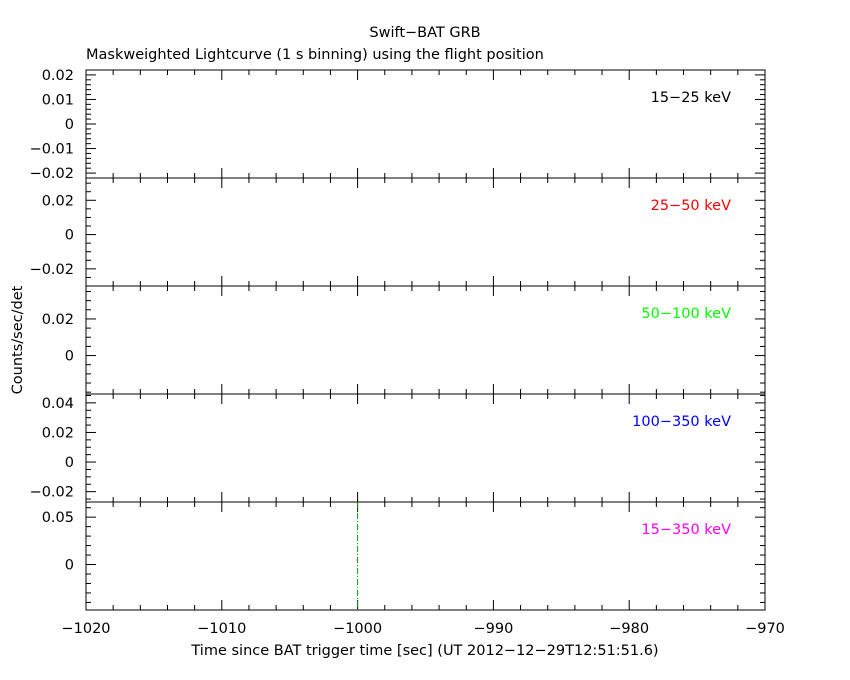  What do you see at coordinates (424, 33) in the screenshot?
I see `chart-title: Swift−BAT GRB` at bounding box center [424, 33].